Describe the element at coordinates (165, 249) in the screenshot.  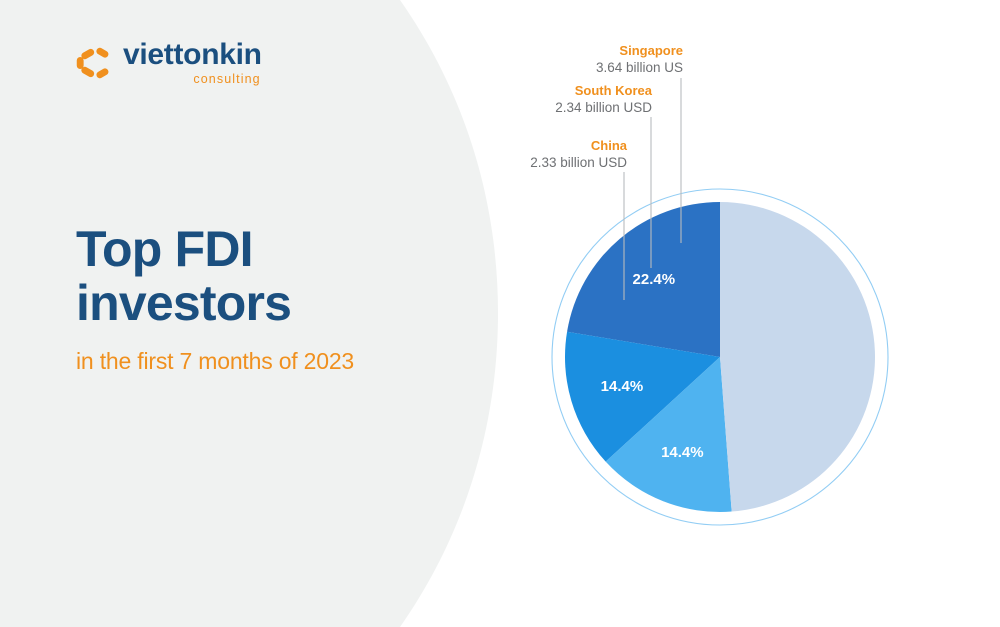
I see `page-title-line-1: Top FDI` at that location.